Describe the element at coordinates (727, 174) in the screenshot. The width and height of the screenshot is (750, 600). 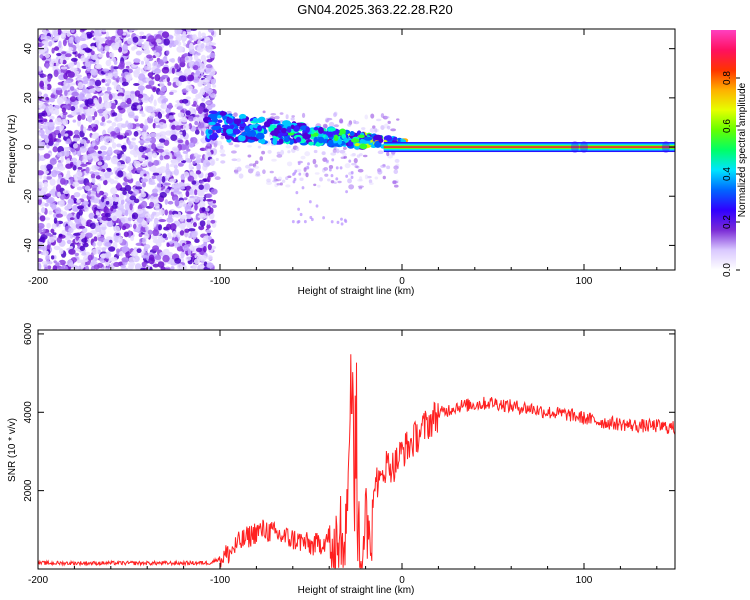
I see `colorbar-tick-label: 0.4` at that location.